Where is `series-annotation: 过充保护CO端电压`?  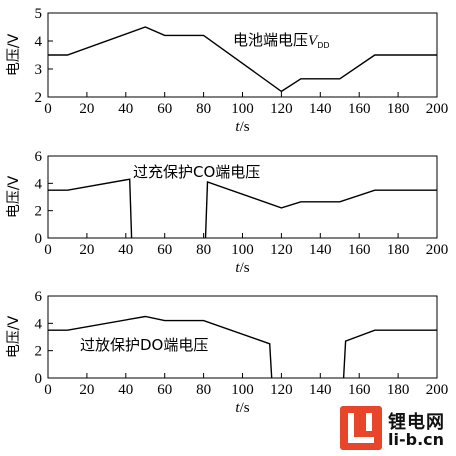 series-annotation: 过充保护CO端电压 is located at coordinates (196, 172).